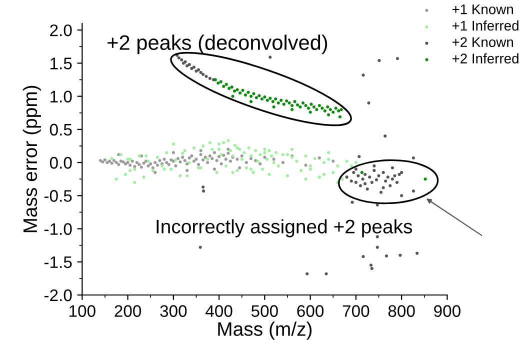 The image size is (520, 355). Describe the element at coordinates (310, 311) in the screenshot. I see `x-tick-label: 600` at that location.